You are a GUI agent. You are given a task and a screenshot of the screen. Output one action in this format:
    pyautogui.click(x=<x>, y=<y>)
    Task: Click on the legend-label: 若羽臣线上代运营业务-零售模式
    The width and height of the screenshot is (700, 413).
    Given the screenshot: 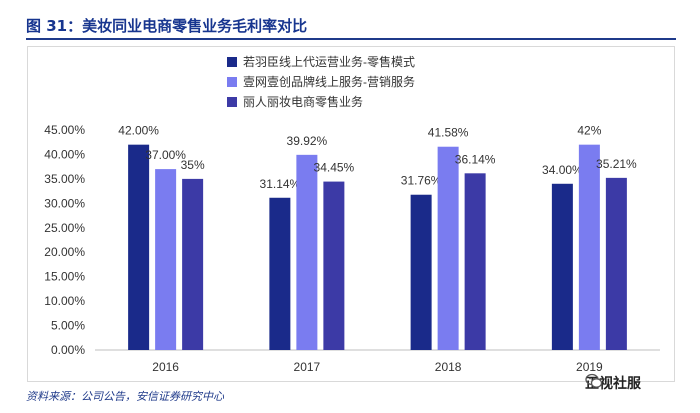 What is the action you would take?
    pyautogui.click(x=329, y=61)
    